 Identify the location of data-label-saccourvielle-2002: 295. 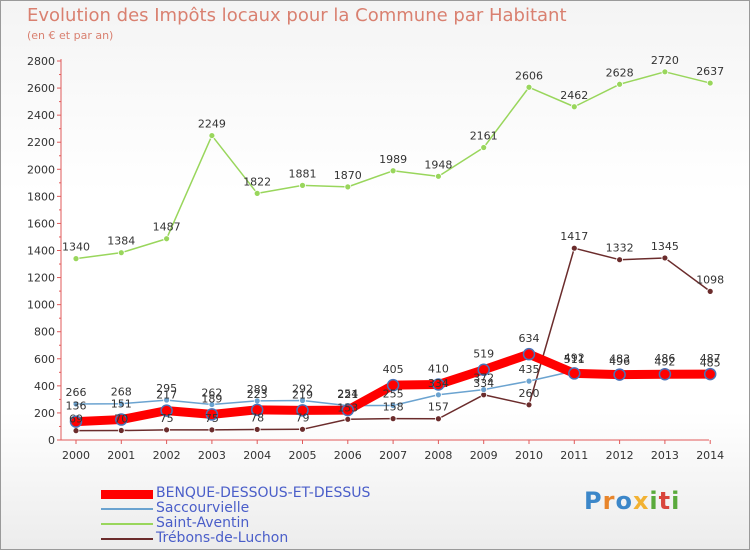
(166, 388).